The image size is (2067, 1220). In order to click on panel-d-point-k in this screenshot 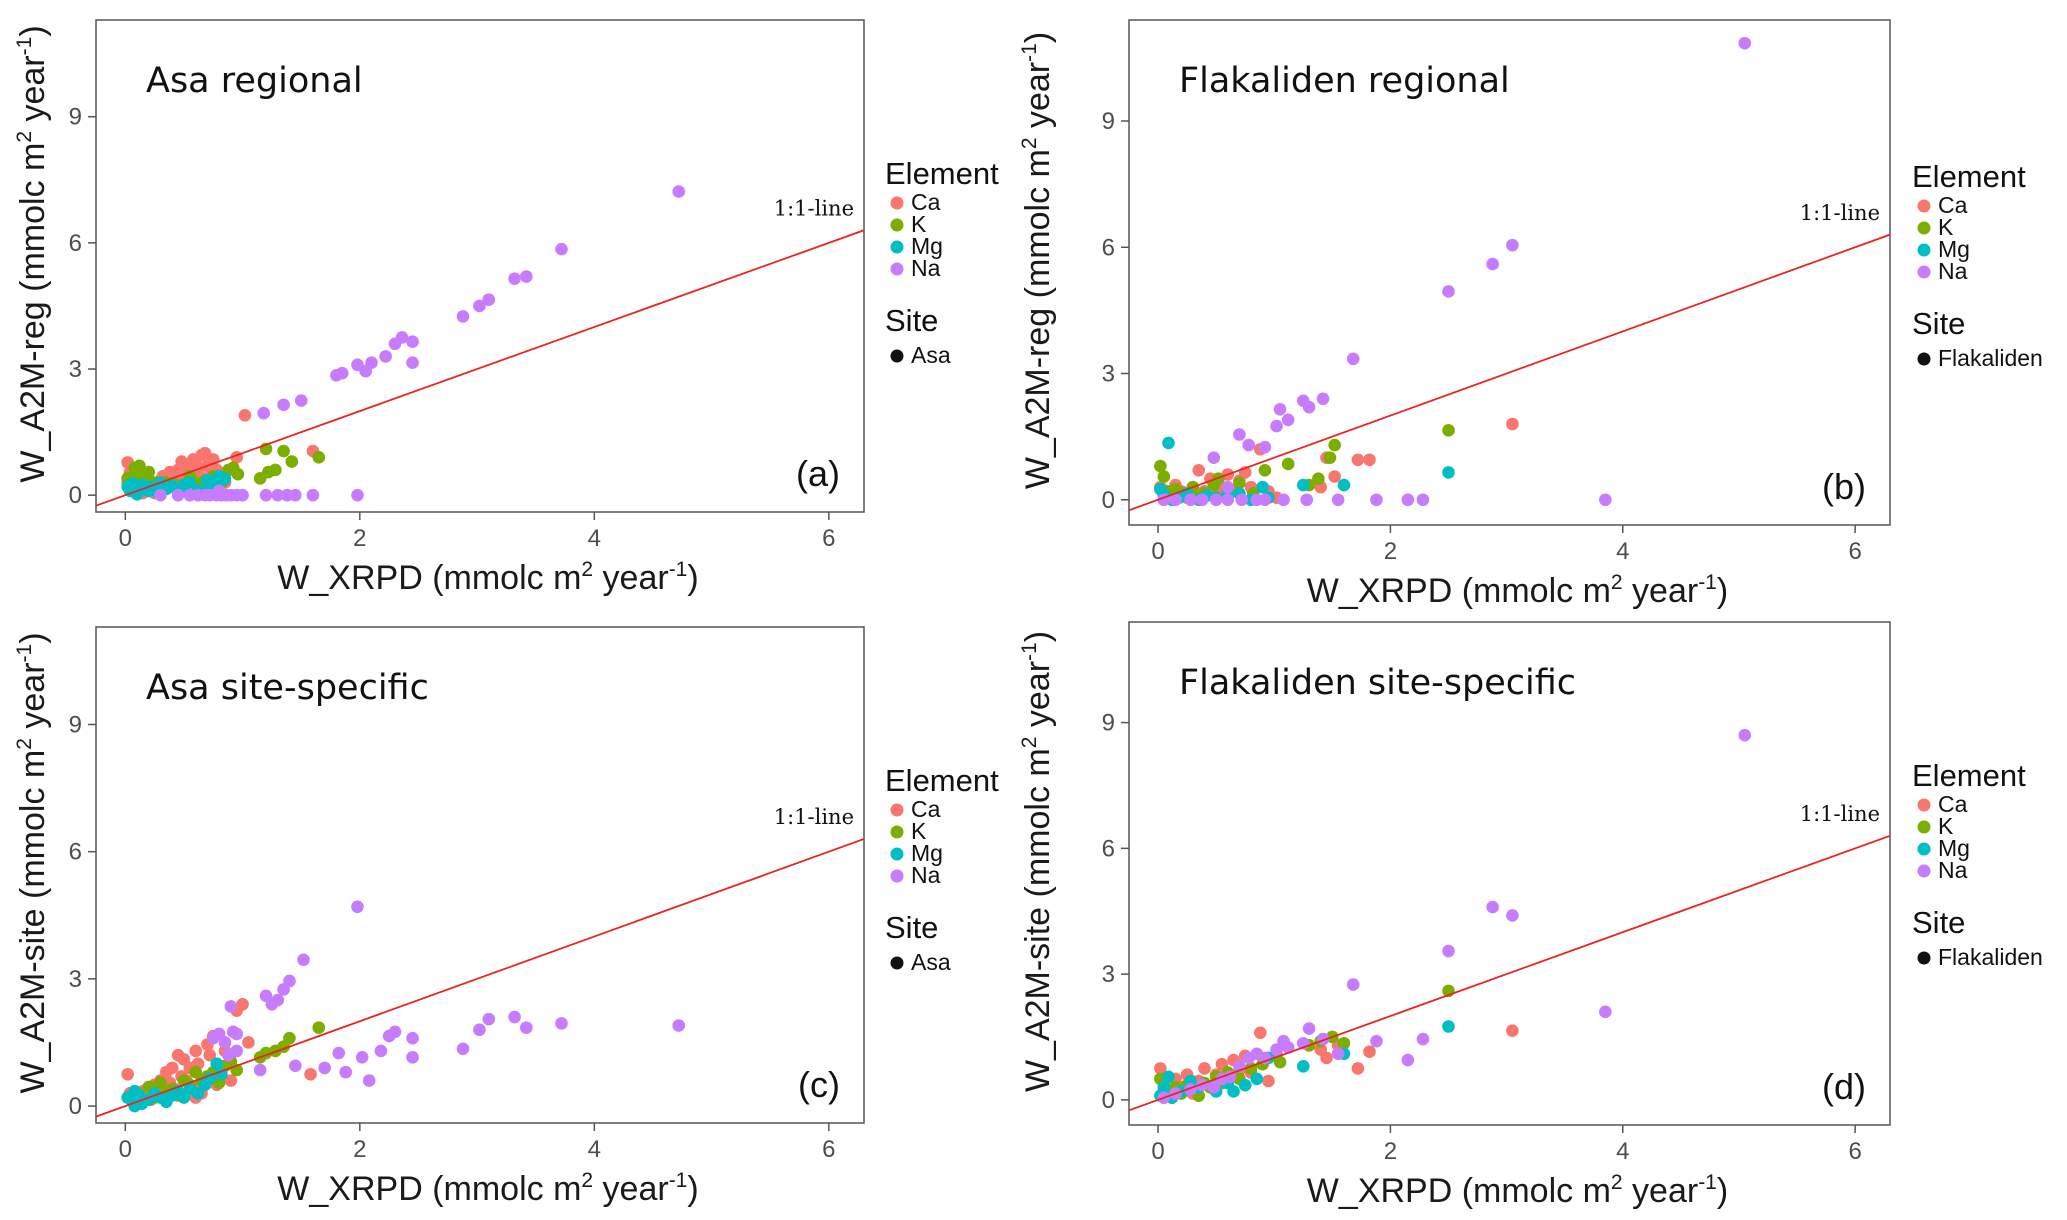, I will do `click(1280, 1062)`.